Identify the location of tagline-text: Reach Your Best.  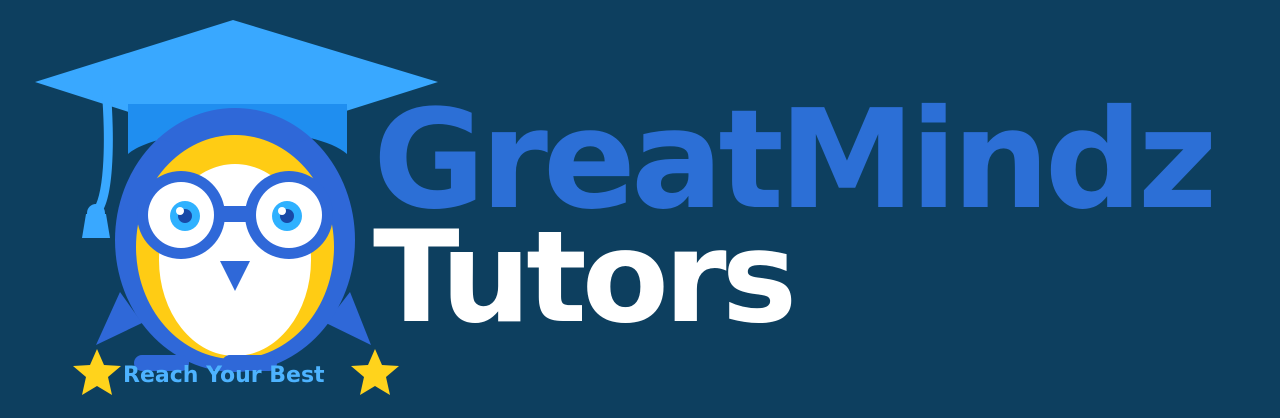
(224, 375).